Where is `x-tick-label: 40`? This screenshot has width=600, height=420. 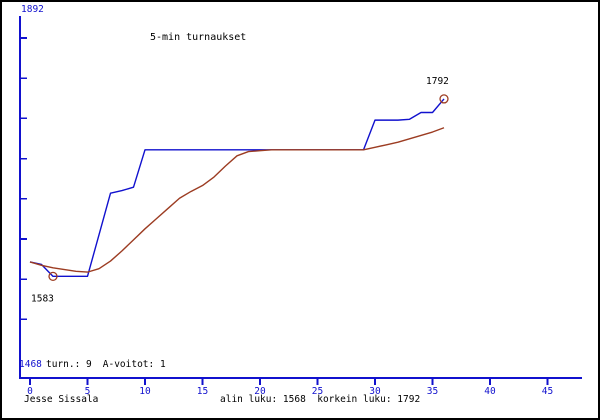
x-tick-label: 40 is located at coordinates (490, 391).